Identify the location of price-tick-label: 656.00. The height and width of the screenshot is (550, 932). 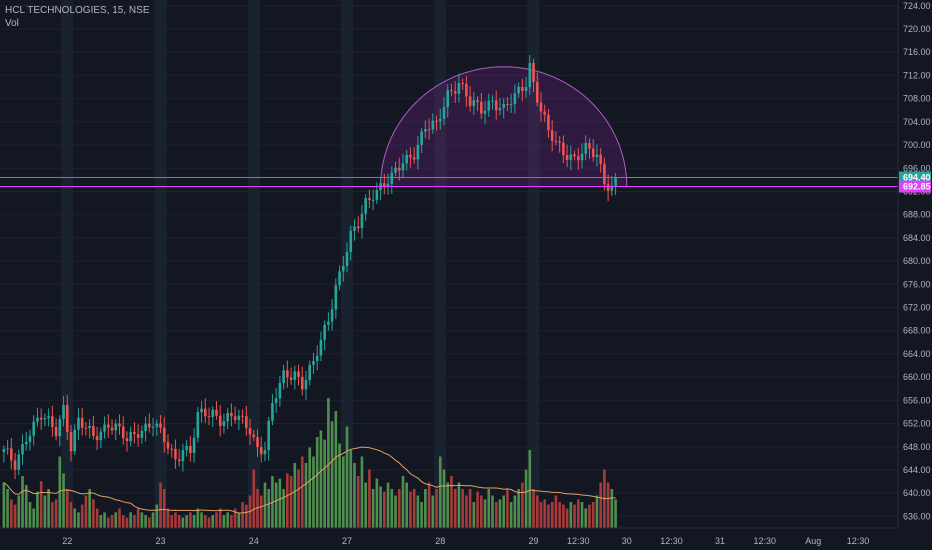
(917, 400).